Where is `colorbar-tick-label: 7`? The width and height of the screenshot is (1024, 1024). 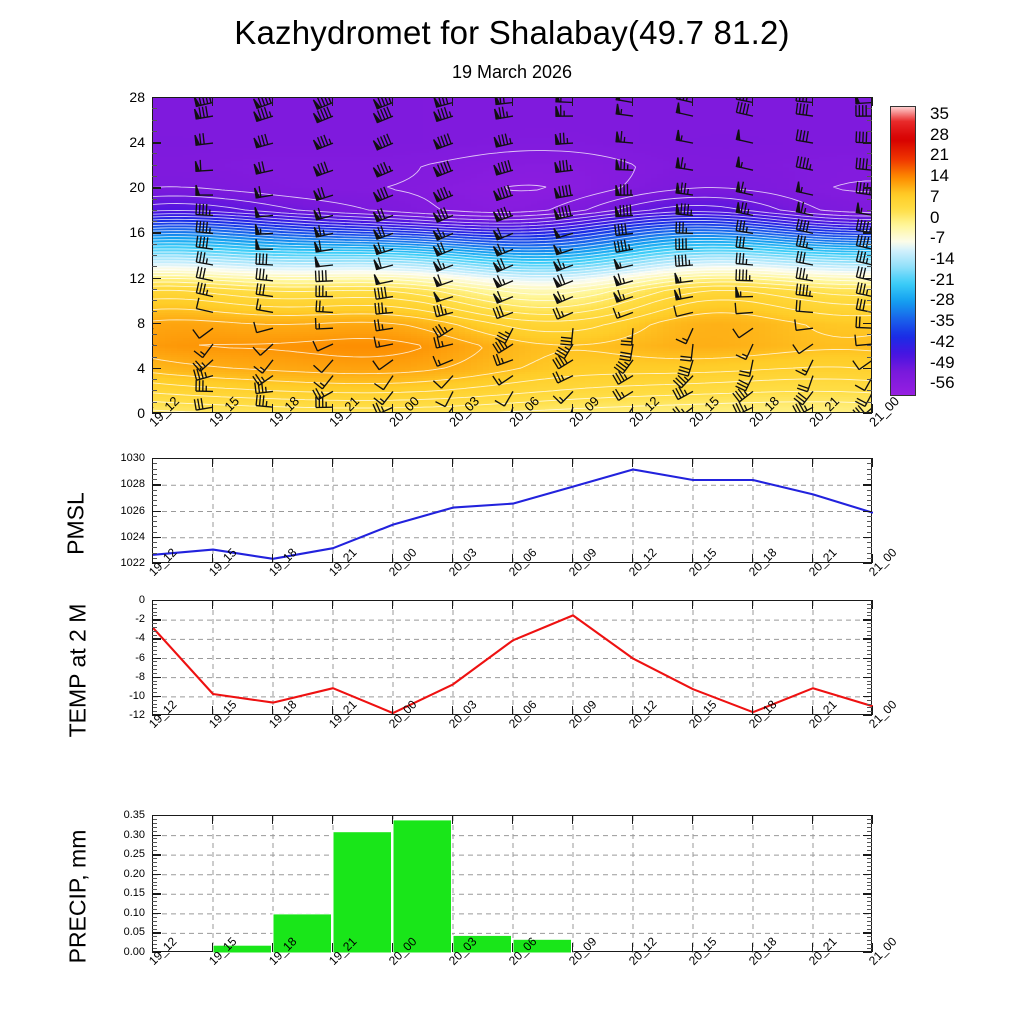 colorbar-tick-label: 7 is located at coordinates (935, 196).